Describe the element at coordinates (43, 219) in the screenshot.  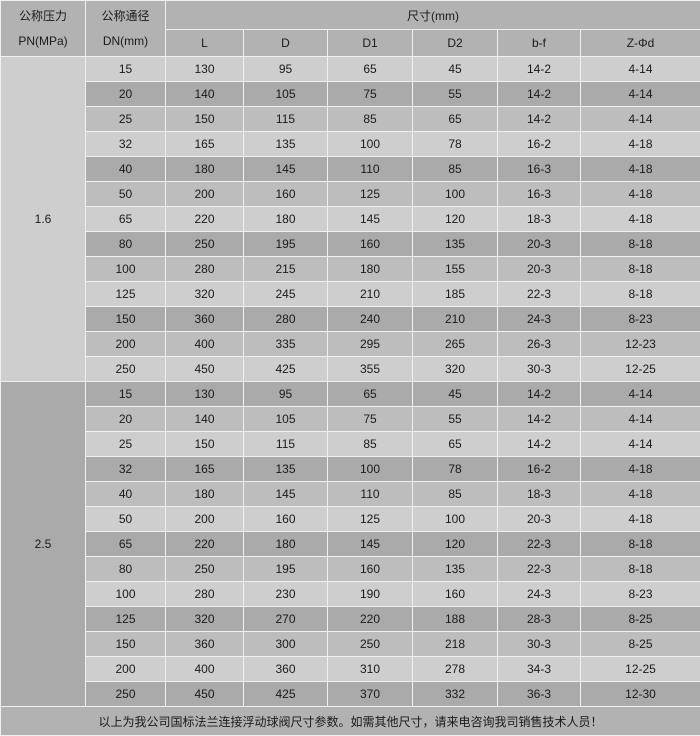
I see `pn-value: 1.6` at that location.